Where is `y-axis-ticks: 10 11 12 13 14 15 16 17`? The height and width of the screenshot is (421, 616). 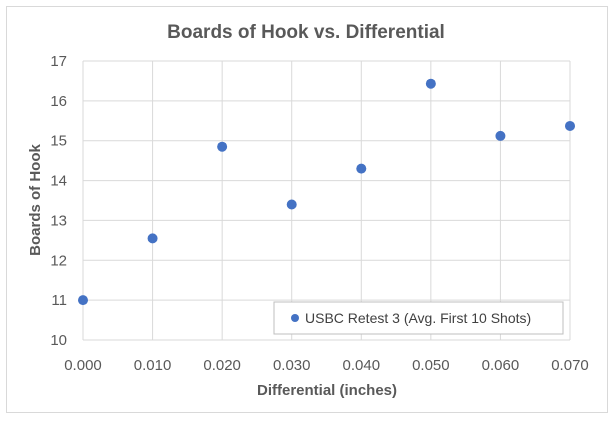
y-axis-ticks: 10 11 12 13 14 15 16 17 is located at coordinates (58, 201).